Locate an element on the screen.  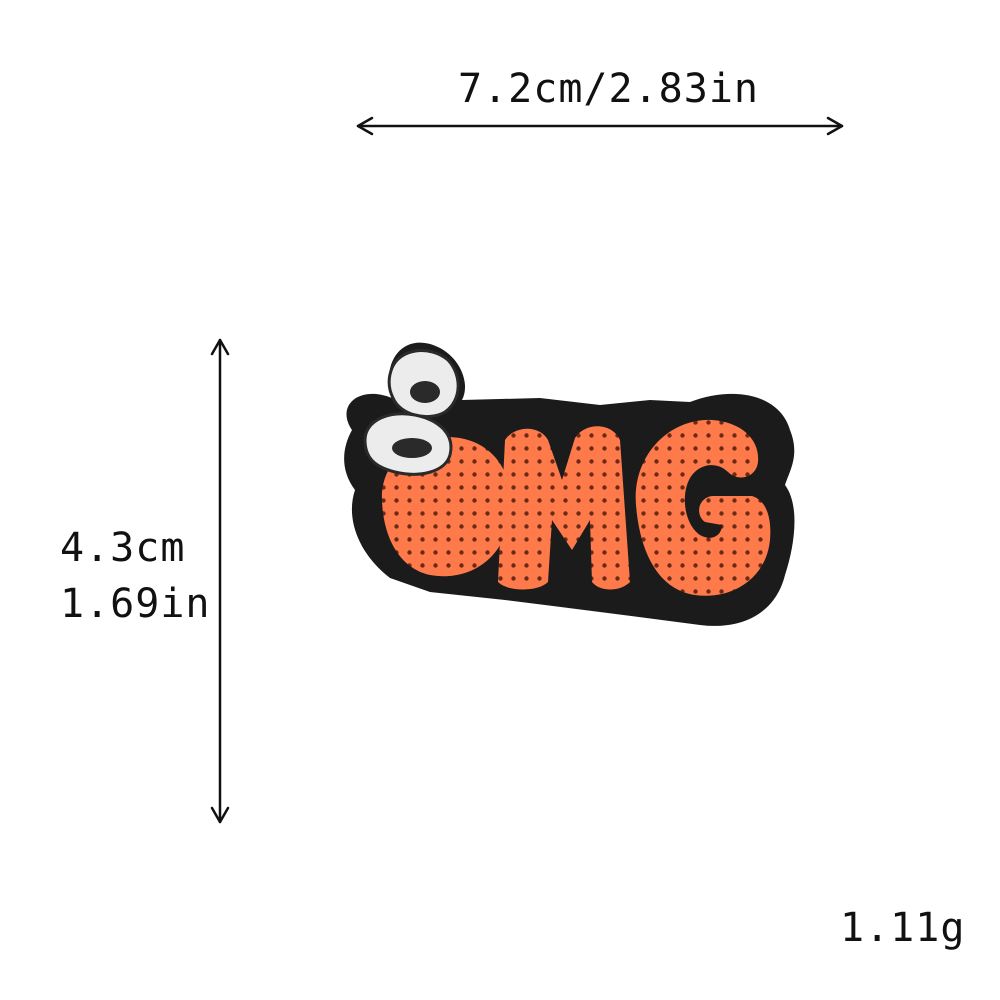
height-dimension-label: 4.3cm 1.69in is located at coordinates (135, 576).